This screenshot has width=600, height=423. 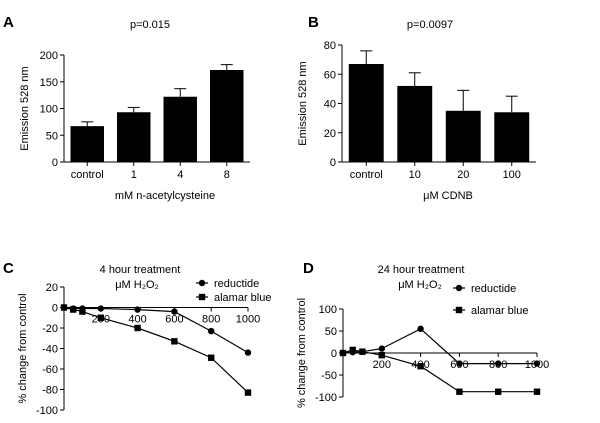 I want to click on chart-title: p=0.0097, so click(x=430, y=25).